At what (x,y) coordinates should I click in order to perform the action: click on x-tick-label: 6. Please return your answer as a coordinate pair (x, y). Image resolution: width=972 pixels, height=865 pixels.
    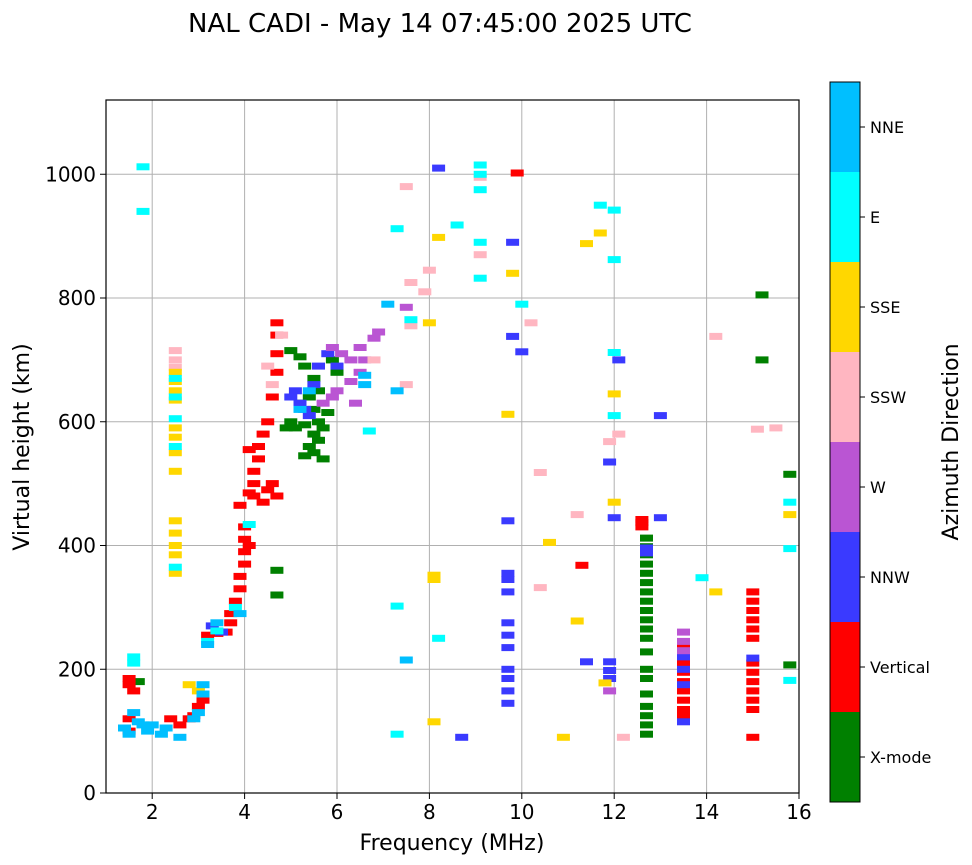
    Looking at the image, I should click on (337, 812).